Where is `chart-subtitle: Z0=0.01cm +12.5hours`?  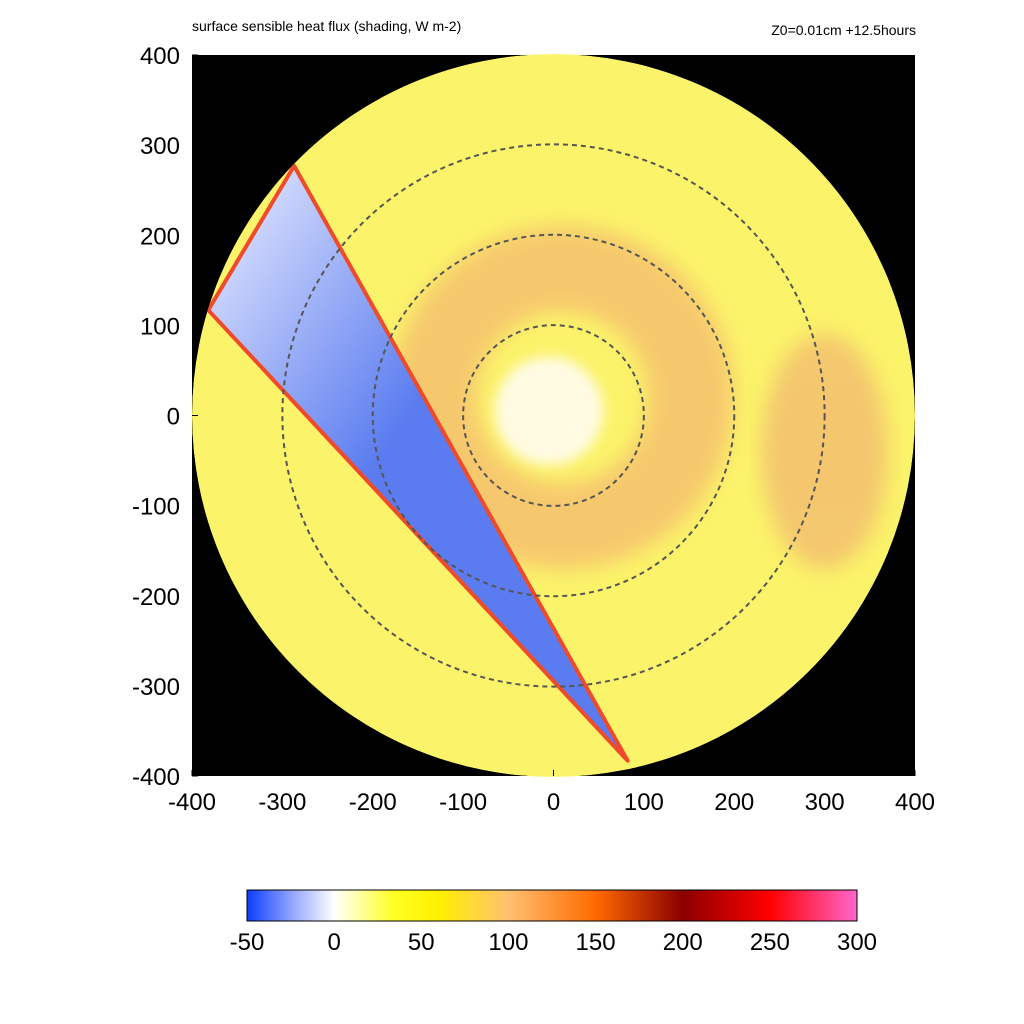 chart-subtitle: Z0=0.01cm +12.5hours is located at coordinates (843, 30).